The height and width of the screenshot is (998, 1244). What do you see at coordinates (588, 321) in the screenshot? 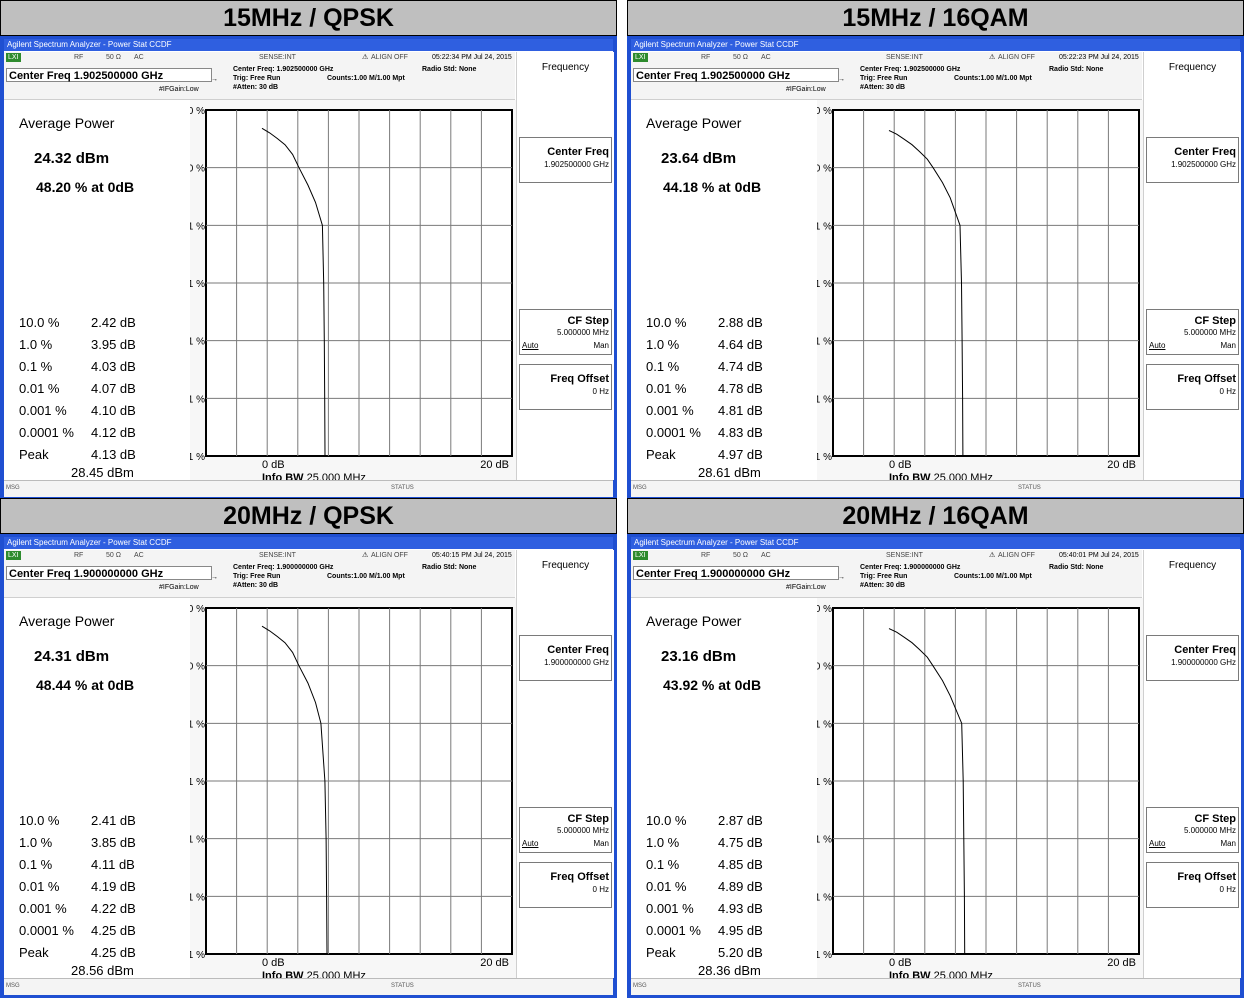
I see `softkey-label: CF Step` at bounding box center [588, 321].